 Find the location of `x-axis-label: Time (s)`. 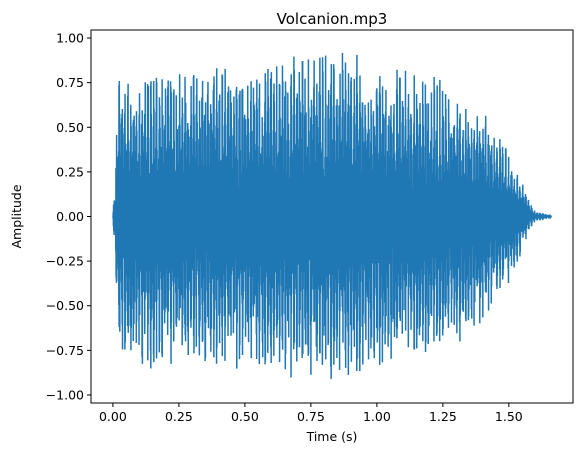

x-axis-label: Time (s) is located at coordinates (332, 436).